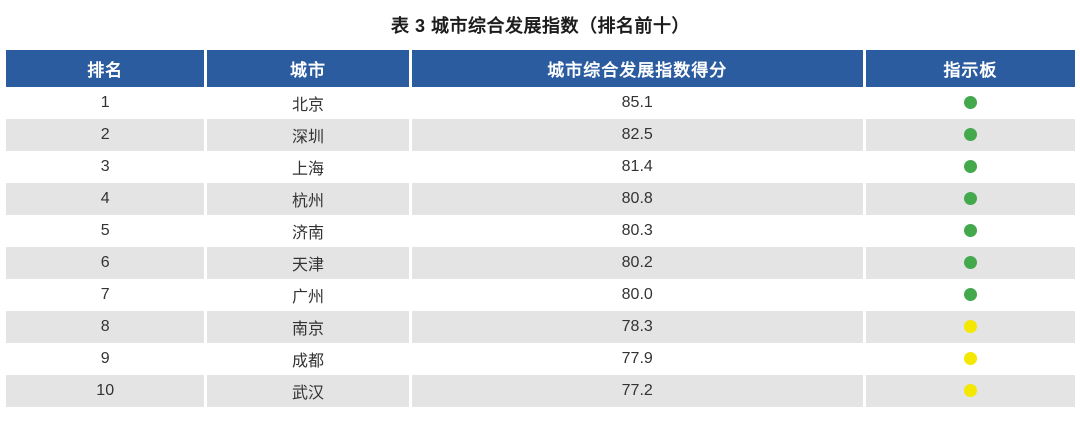 This screenshot has width=1080, height=433. Describe the element at coordinates (106, 68) in the screenshot. I see `header-rank: 排名` at that location.